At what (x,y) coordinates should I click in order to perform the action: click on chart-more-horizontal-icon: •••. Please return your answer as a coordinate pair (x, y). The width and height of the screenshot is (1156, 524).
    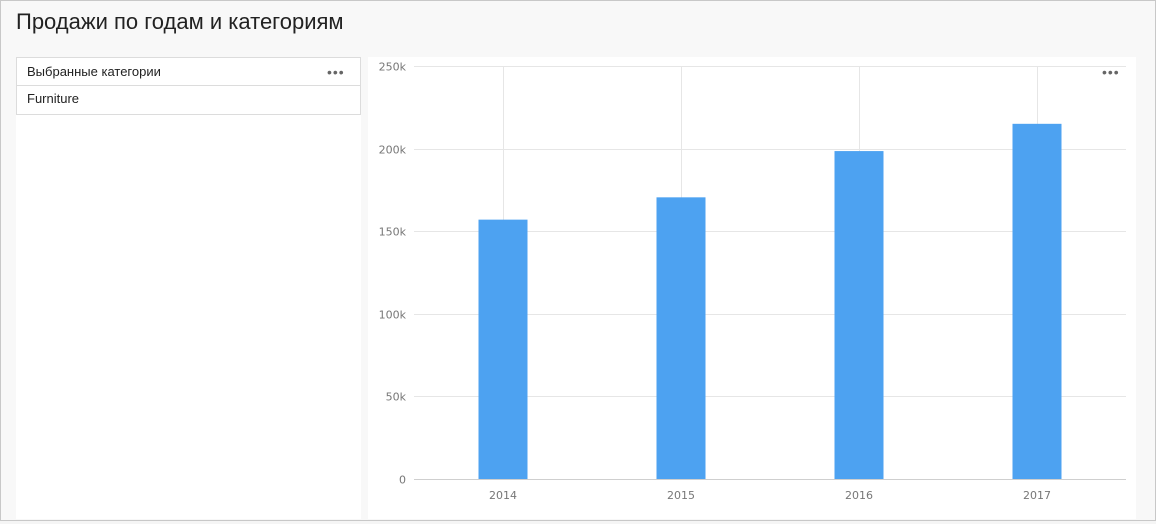
    Looking at the image, I should click on (1111, 72).